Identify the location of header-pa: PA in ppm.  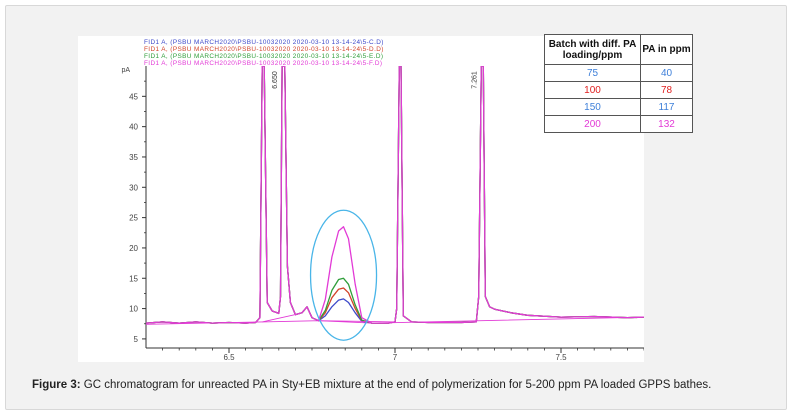
(666, 49).